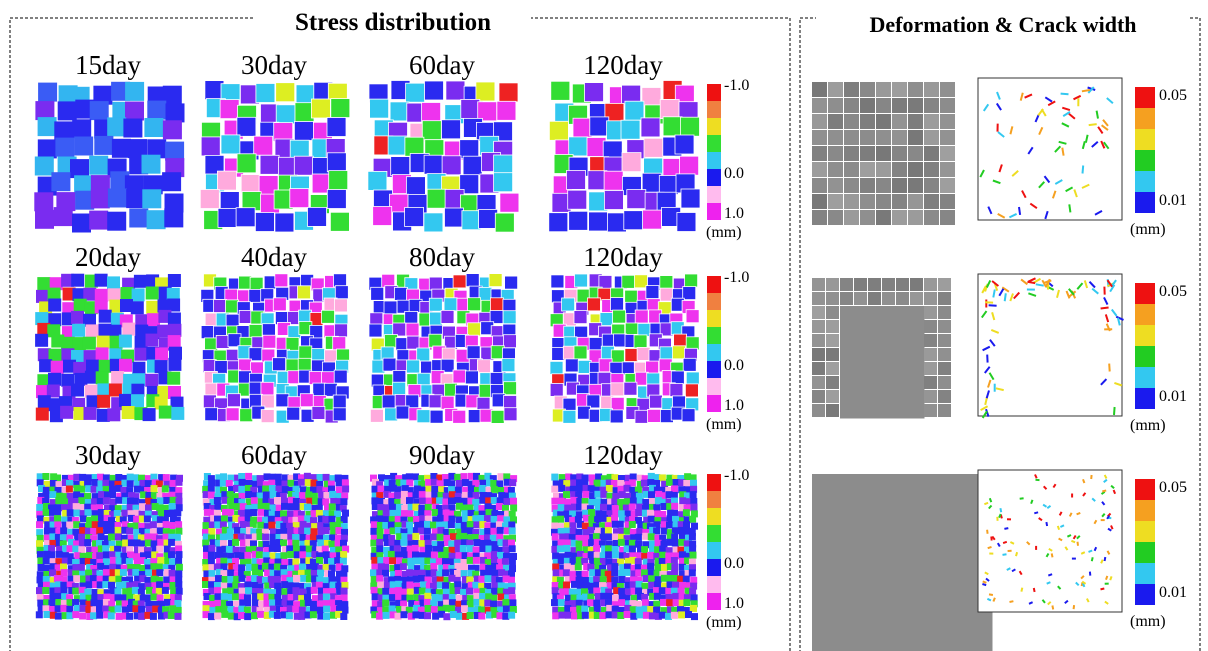  What do you see at coordinates (1173, 291) in the screenshot?
I see `colorbar-label: 0.05` at bounding box center [1173, 291].